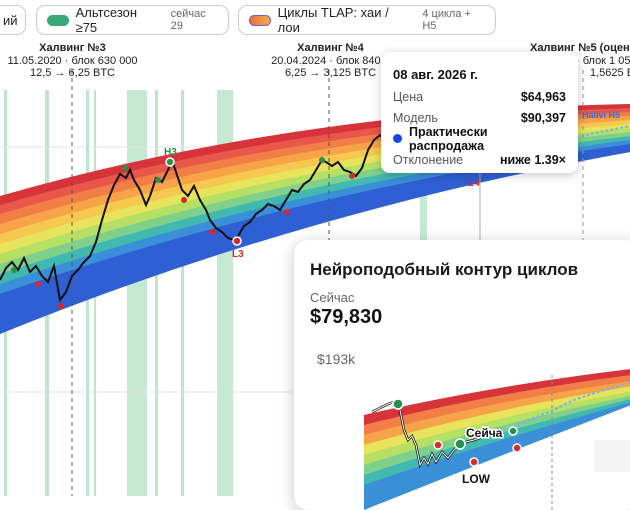 Image resolution: width=630 pixels, height=510 pixels. Describe the element at coordinates (10, 20) in the screenshot. I see `chip-partial-label: ий` at that location.